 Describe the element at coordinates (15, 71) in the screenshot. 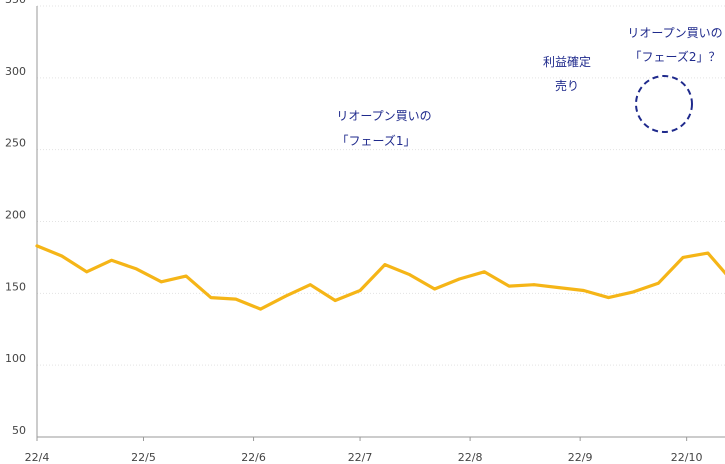

I see `y-tick-label: 300` at that location.